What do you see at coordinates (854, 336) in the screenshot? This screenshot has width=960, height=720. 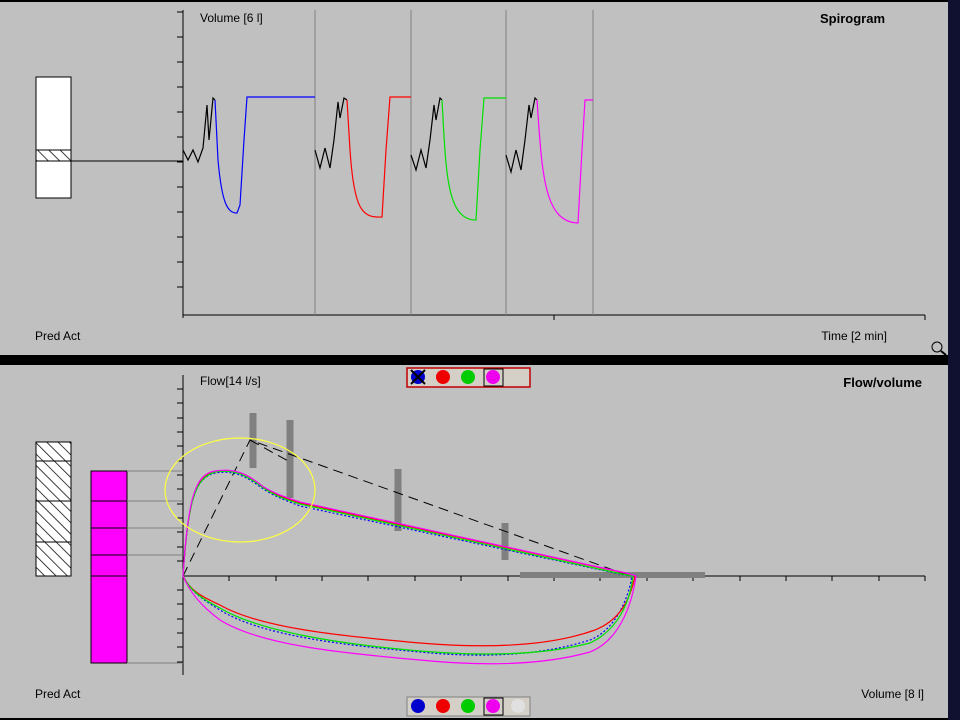 I see `x-axis-label: Time [2 min]` at bounding box center [854, 336].